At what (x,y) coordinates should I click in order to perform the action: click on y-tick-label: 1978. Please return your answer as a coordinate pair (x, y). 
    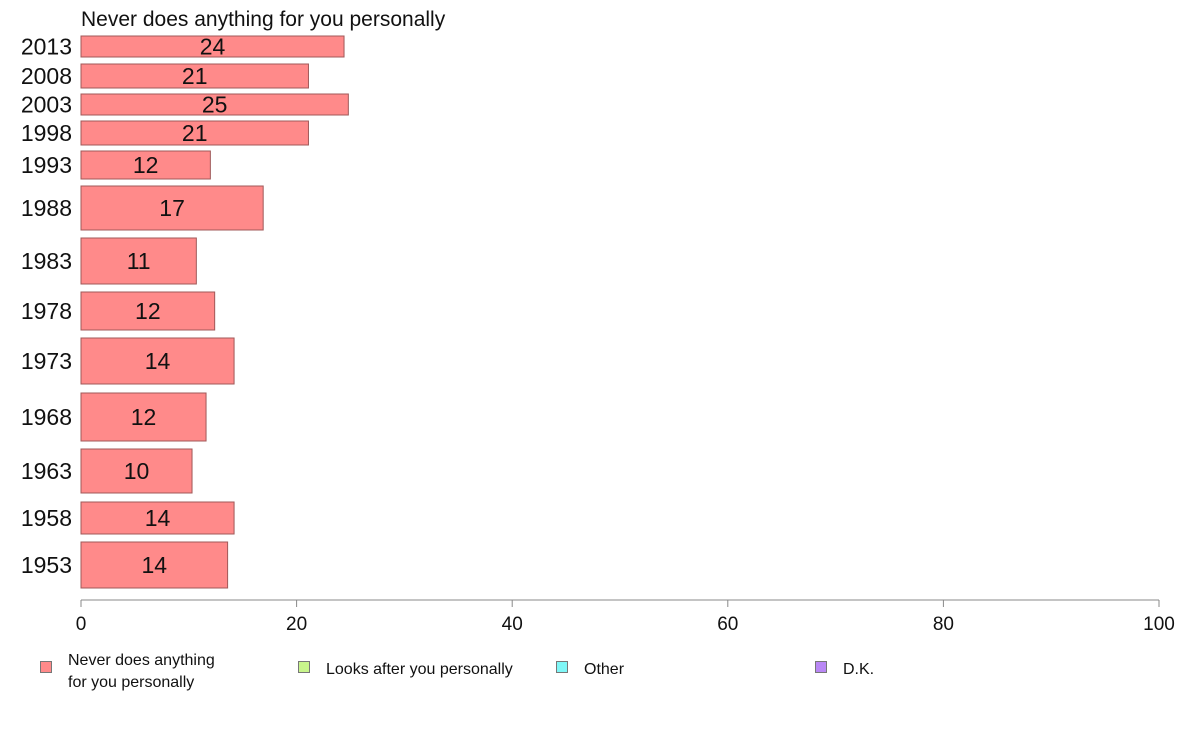
    Looking at the image, I should click on (46, 311).